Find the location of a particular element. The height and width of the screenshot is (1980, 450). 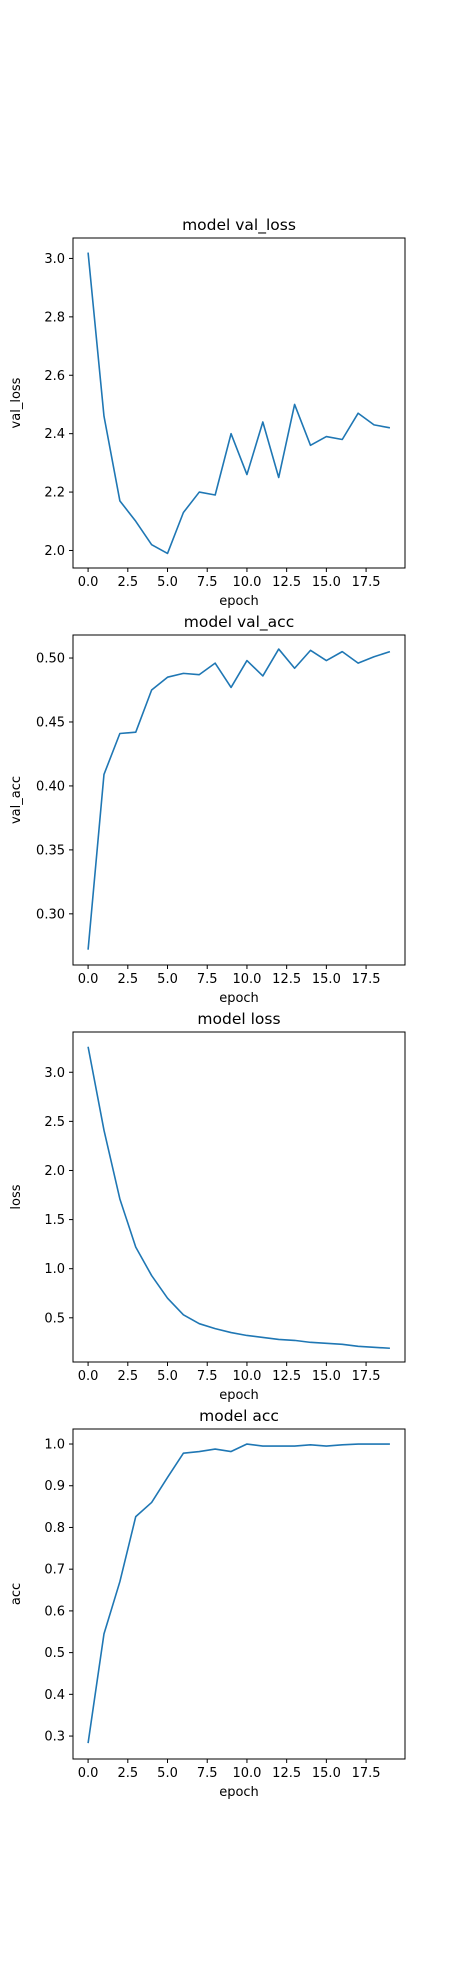

chart-title: model acc is located at coordinates (239, 1416).